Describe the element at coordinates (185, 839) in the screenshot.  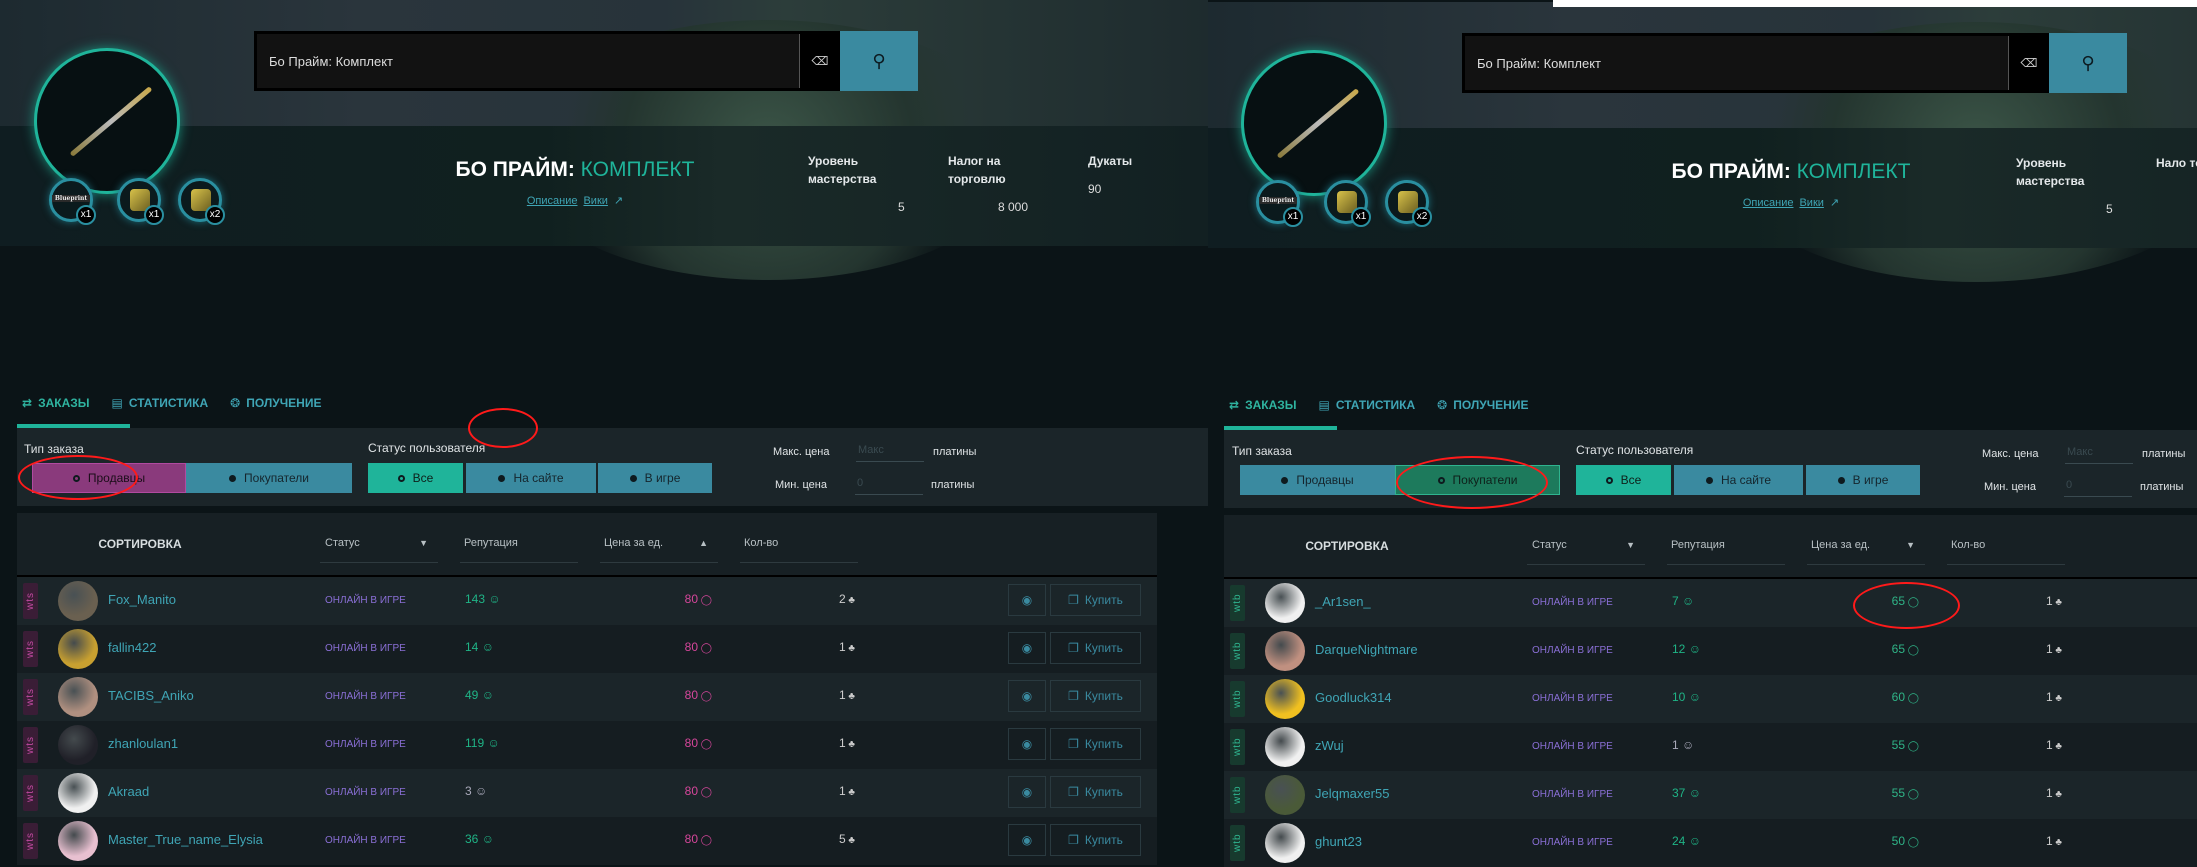
I see `username-link: Master_True_name_Elysia` at that location.